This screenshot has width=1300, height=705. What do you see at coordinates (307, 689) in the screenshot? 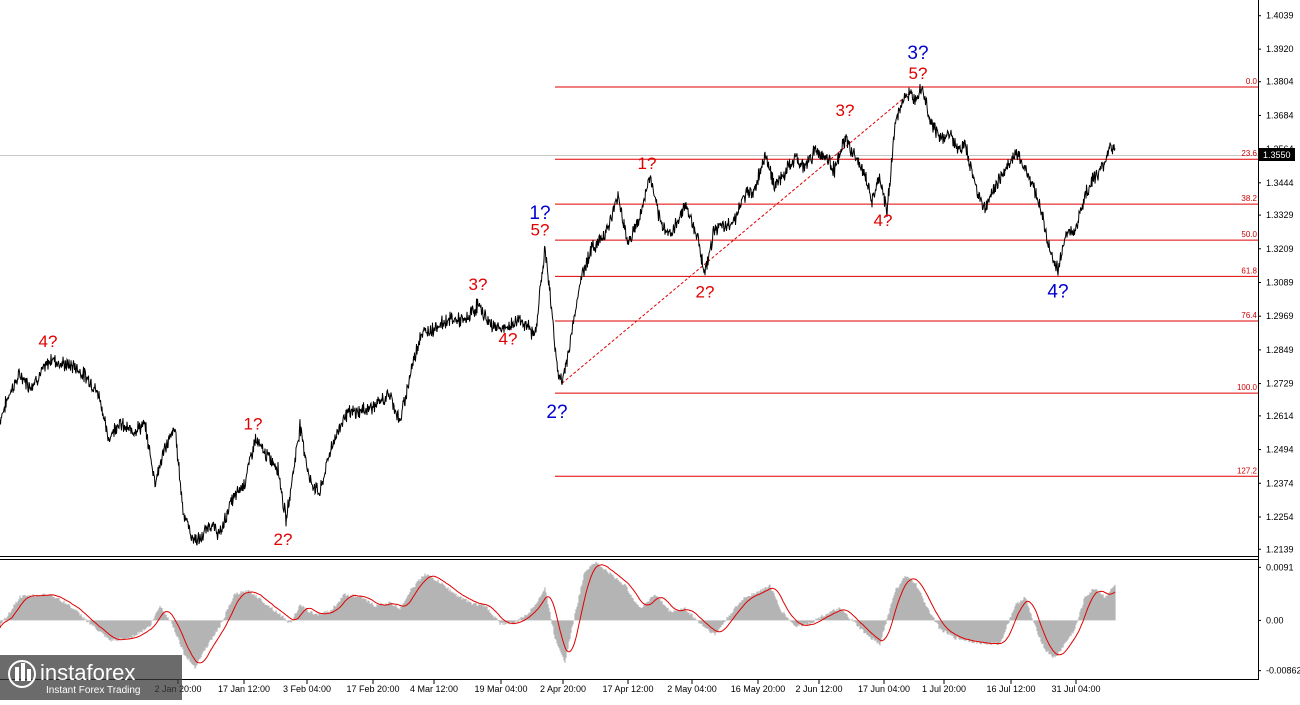
I see `time-tick-label: 3 Feb 04:00` at bounding box center [307, 689].